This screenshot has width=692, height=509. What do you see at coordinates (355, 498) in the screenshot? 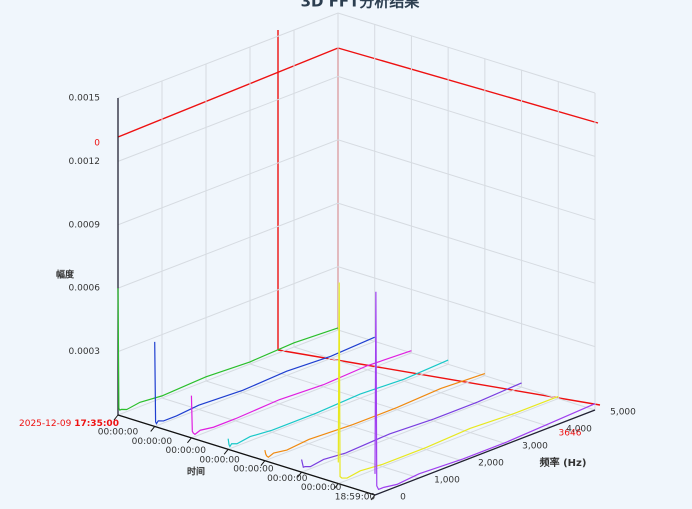
I see `t-tick-label: 18:59:00` at bounding box center [355, 498].